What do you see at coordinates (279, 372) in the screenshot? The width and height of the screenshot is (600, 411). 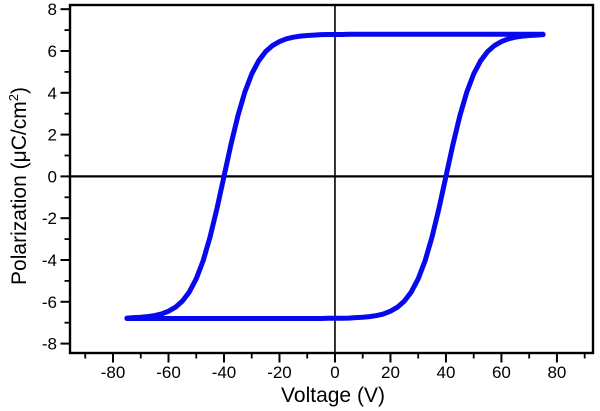 I see `x-tick-label: -20` at bounding box center [279, 372].